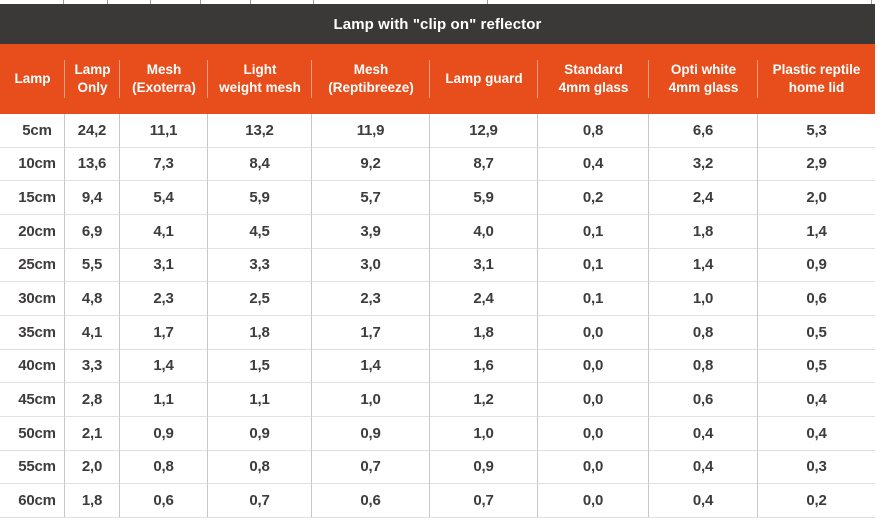 The width and height of the screenshot is (882, 528). I want to click on value-cell: 9,4, so click(92, 198).